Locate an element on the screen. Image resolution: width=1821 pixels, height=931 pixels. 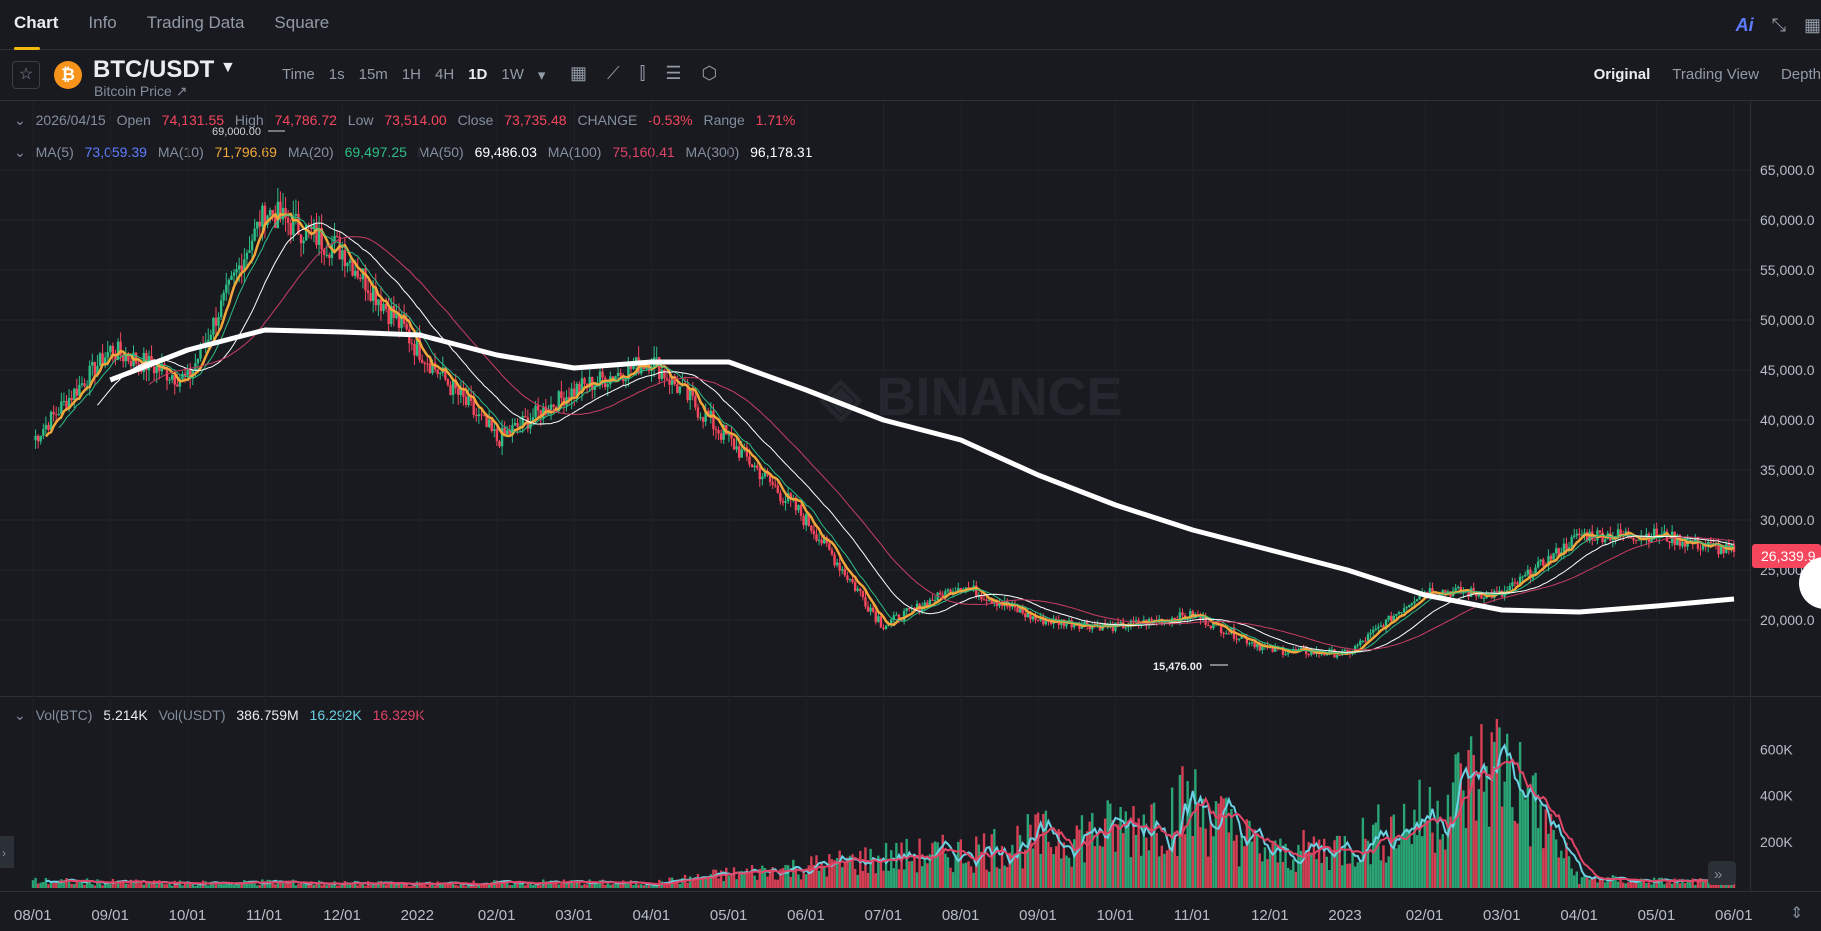
grid-layout-icon: ▦ is located at coordinates (1812, 24).